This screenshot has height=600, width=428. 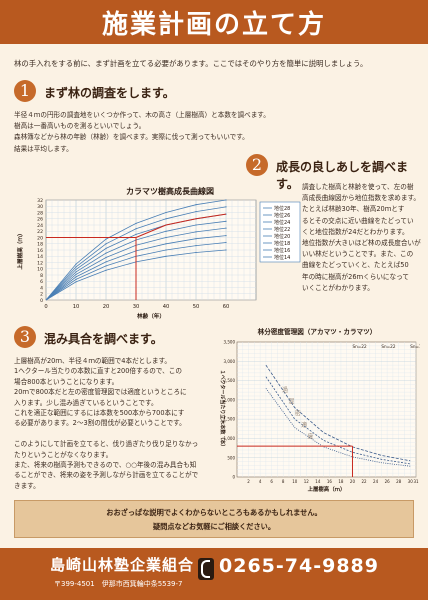 What do you see at coordinates (353, 481) in the screenshot?
I see `chart2-xtick-label: 20` at bounding box center [353, 481].